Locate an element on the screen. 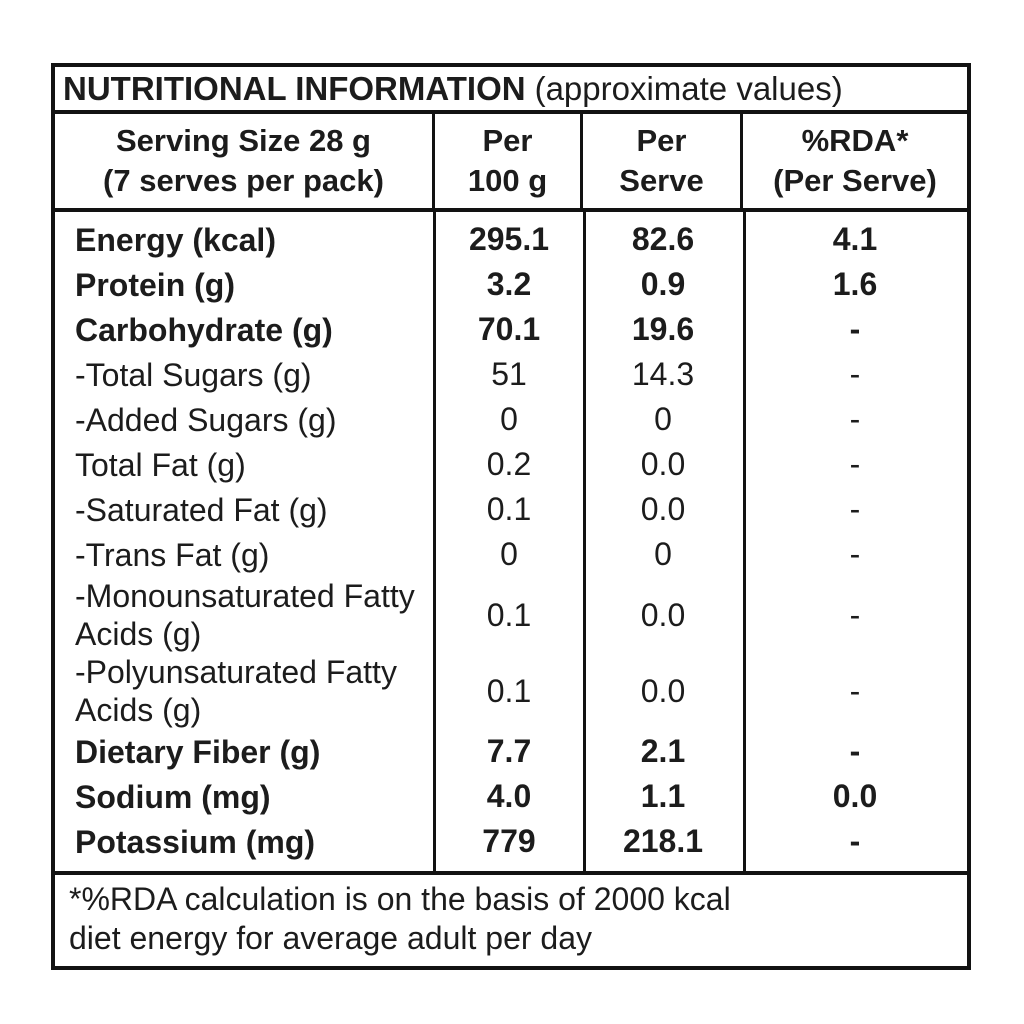 The image size is (1024, 1024). table-title-suffix: (approximate values) is located at coordinates (688, 88).